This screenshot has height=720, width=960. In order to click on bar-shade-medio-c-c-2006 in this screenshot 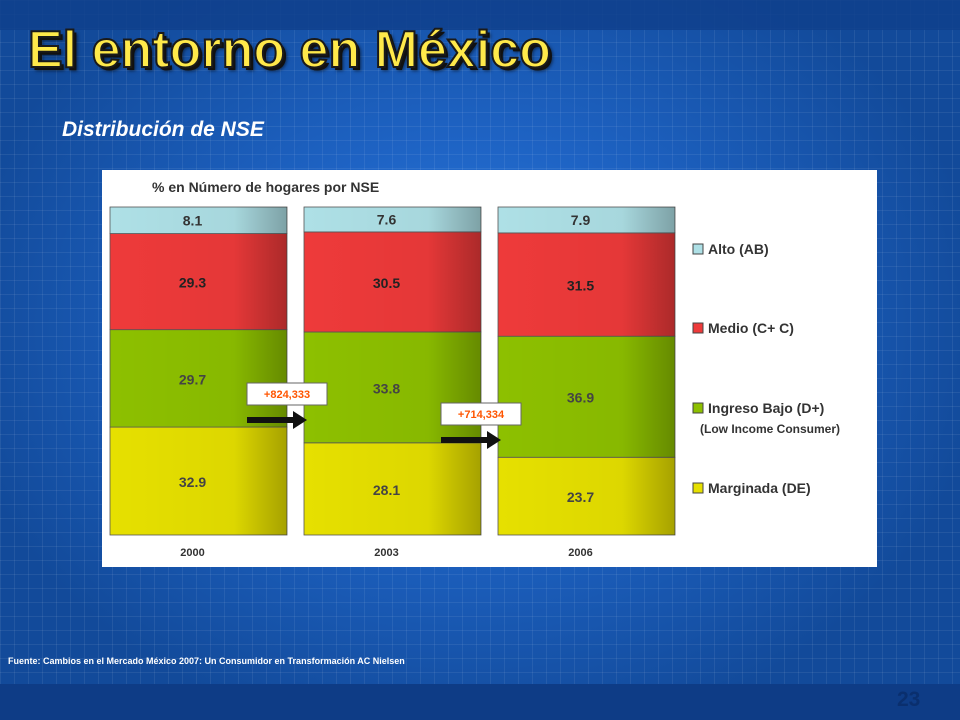, I will do `click(586, 284)`.